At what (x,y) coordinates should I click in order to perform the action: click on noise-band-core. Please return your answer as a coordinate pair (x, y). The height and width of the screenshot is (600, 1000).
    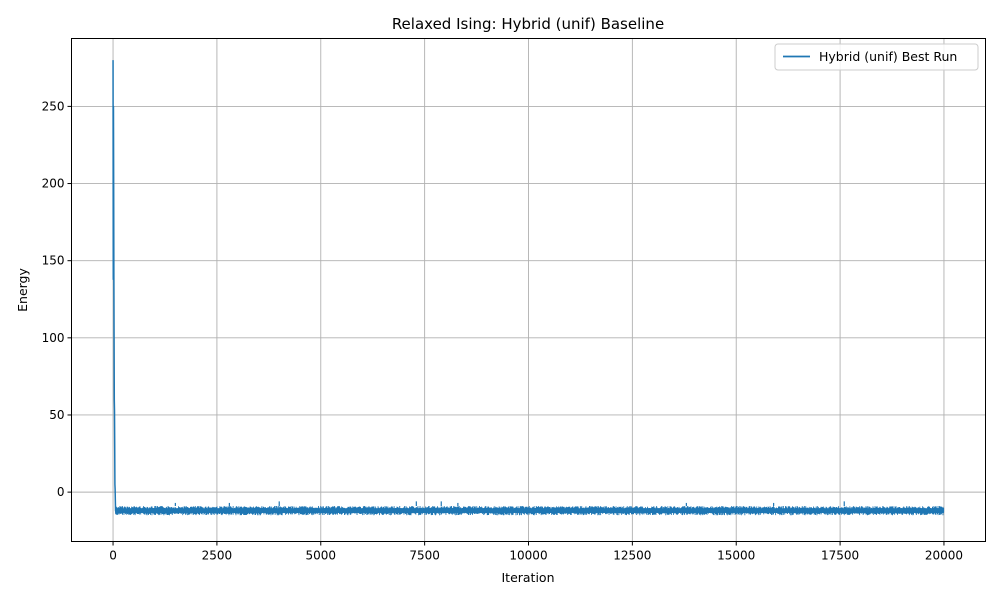
    Looking at the image, I should click on (529, 510).